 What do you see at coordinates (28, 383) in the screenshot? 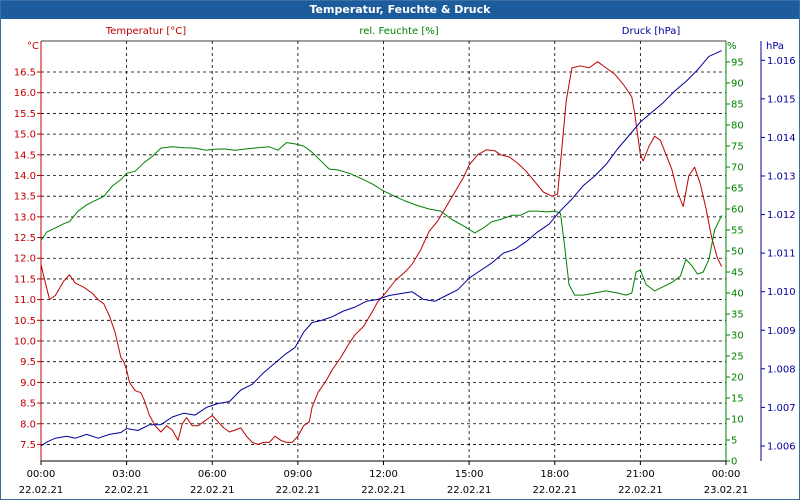
I see `temperature-tick-label: 9.0` at bounding box center [28, 383].